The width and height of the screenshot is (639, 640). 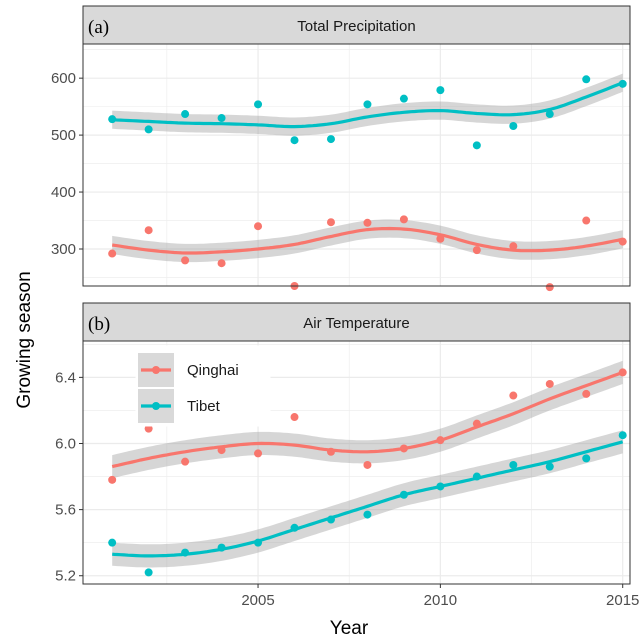 I want to click on x-tick-label: 2015, so click(x=622, y=600).